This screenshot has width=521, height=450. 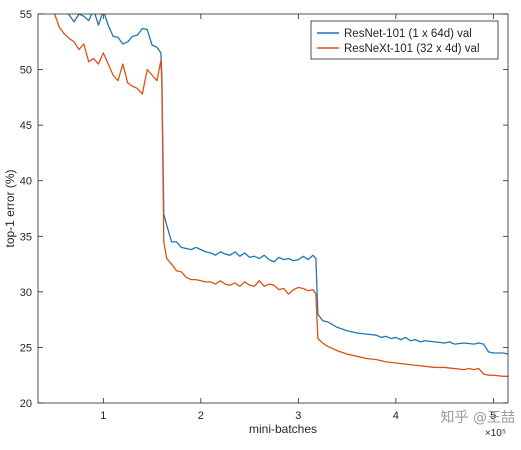 I want to click on y-tick-label: 20, so click(x=26, y=404).